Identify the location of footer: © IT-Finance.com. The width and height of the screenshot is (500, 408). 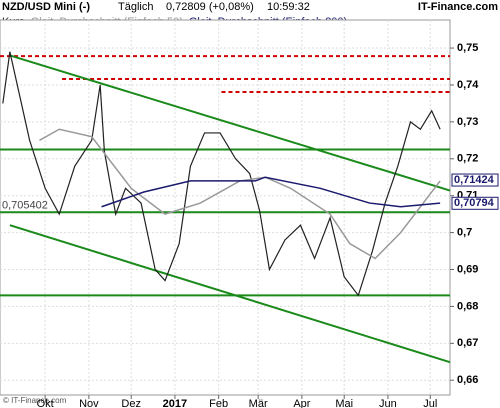
(35, 400).